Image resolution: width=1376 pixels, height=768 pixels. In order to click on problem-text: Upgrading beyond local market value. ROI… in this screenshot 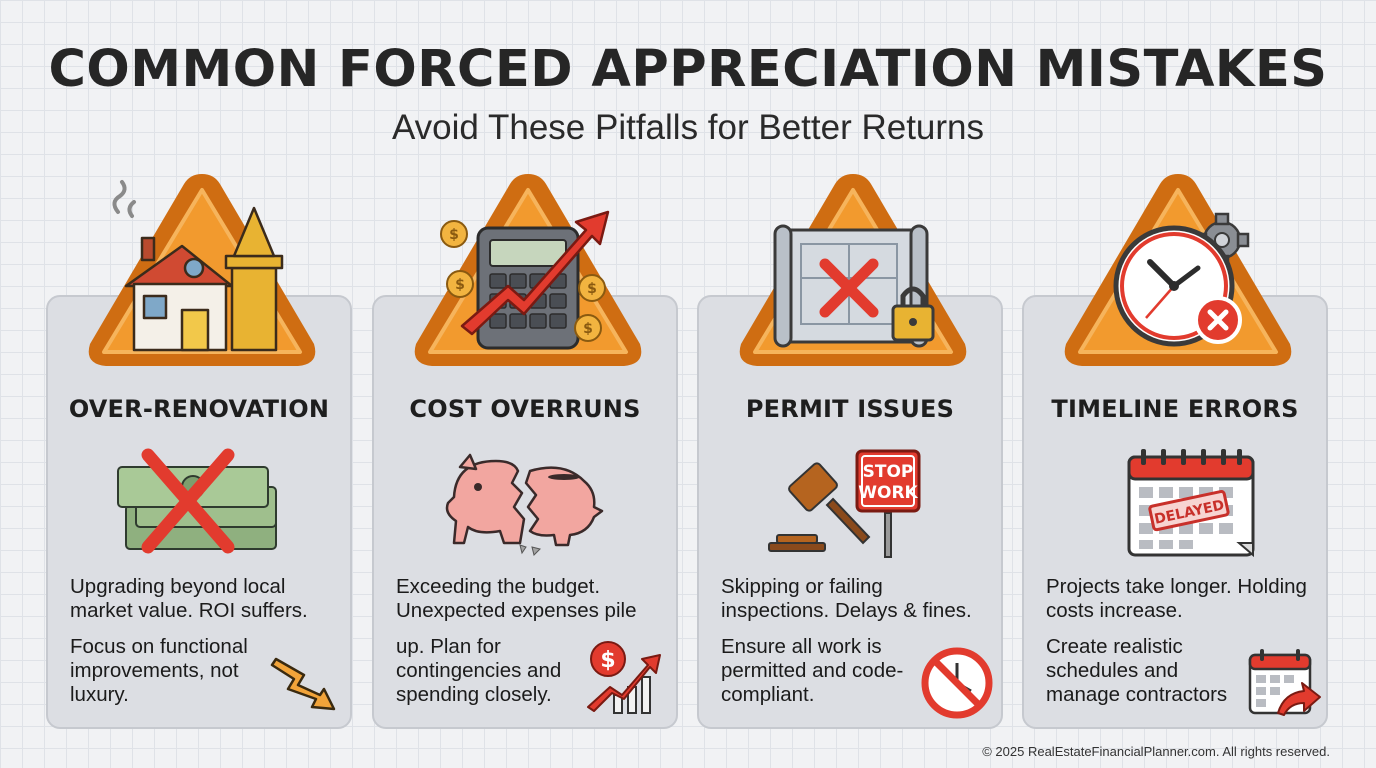, I will do `click(189, 598)`.